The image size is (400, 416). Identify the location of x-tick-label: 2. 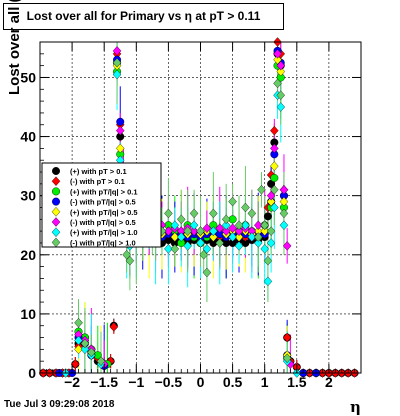
(329, 382).